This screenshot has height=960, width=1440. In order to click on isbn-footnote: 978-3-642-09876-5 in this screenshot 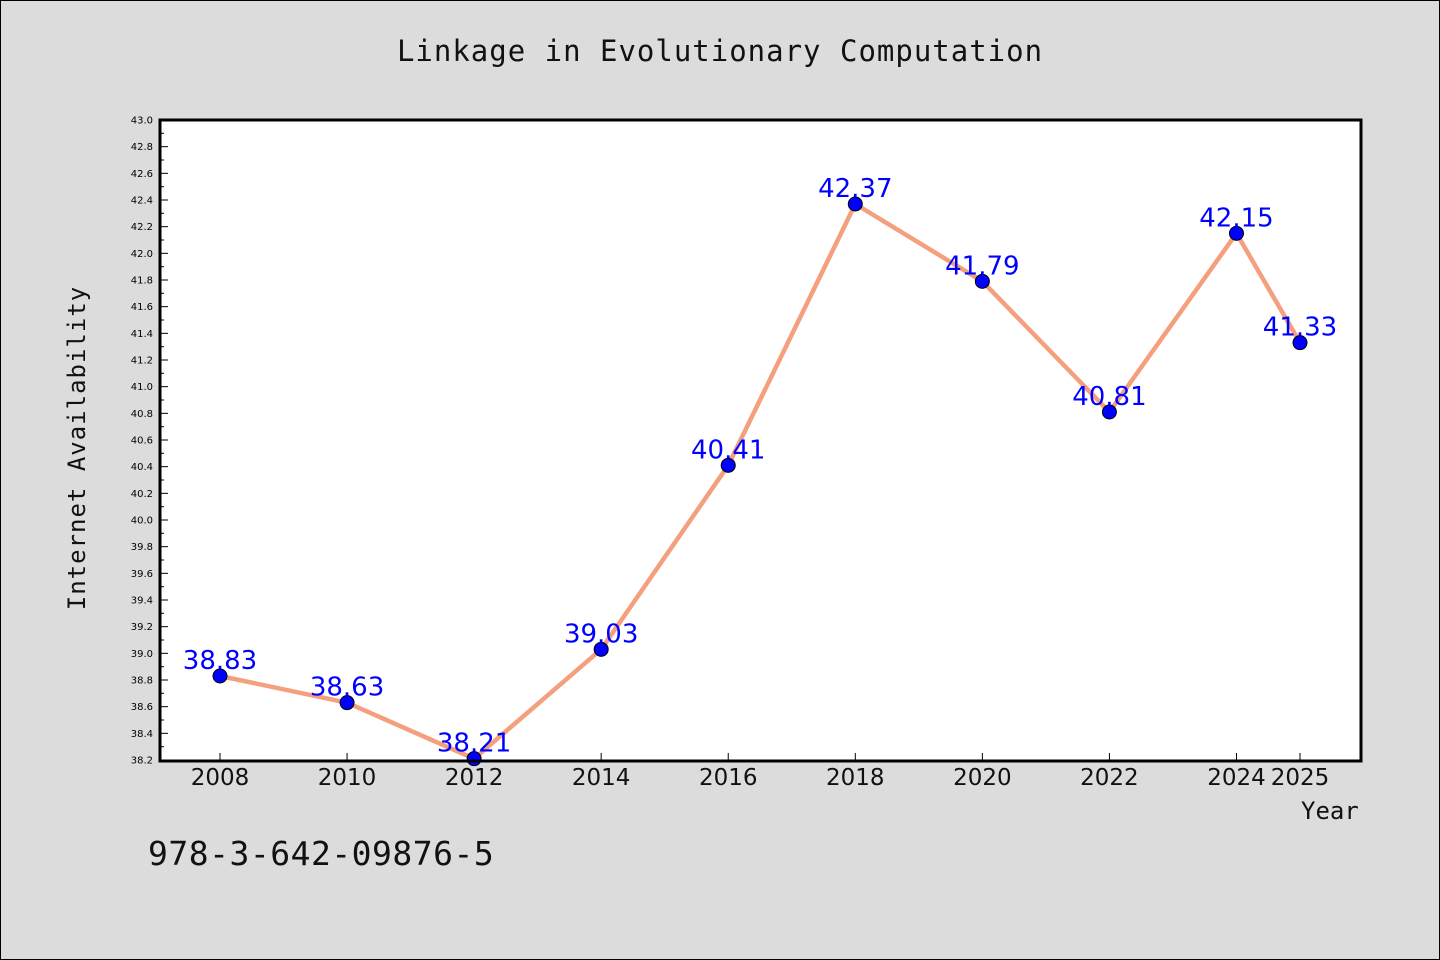, I will do `click(321, 853)`.